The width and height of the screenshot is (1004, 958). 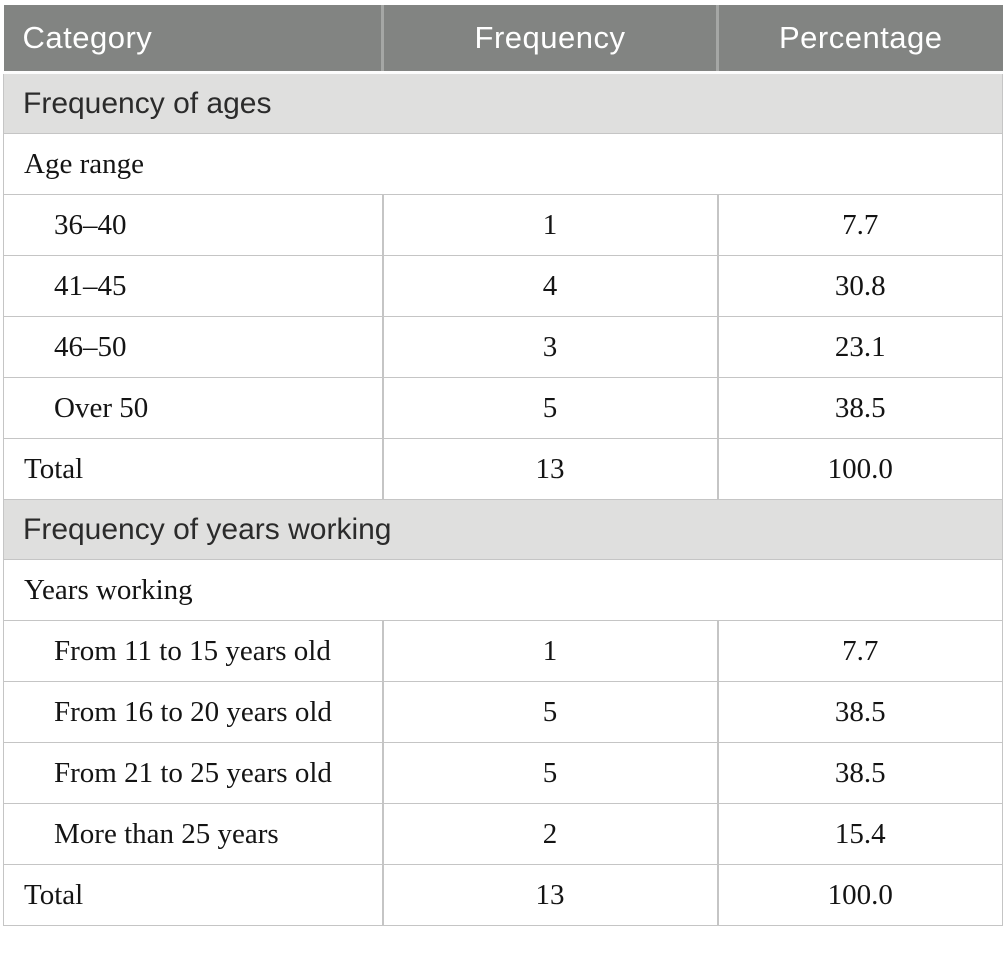 I want to click on table-row: 41–45 4 30.8, so click(x=503, y=286).